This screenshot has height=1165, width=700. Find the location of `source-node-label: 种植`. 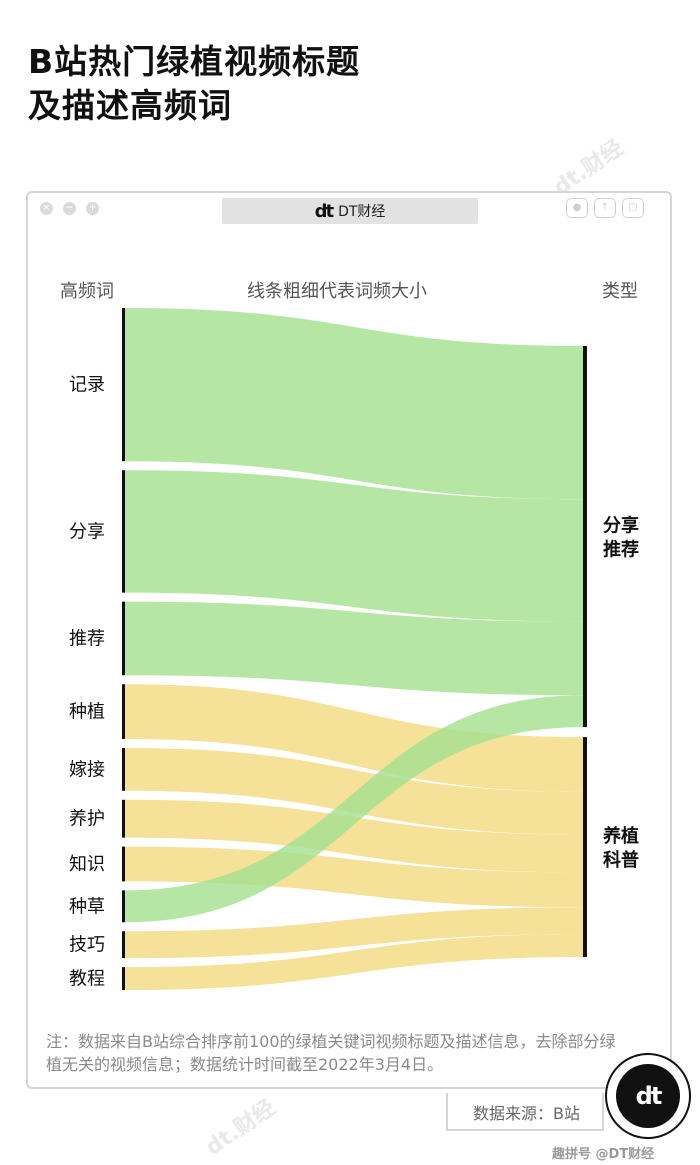

source-node-label: 种植 is located at coordinates (87, 712).